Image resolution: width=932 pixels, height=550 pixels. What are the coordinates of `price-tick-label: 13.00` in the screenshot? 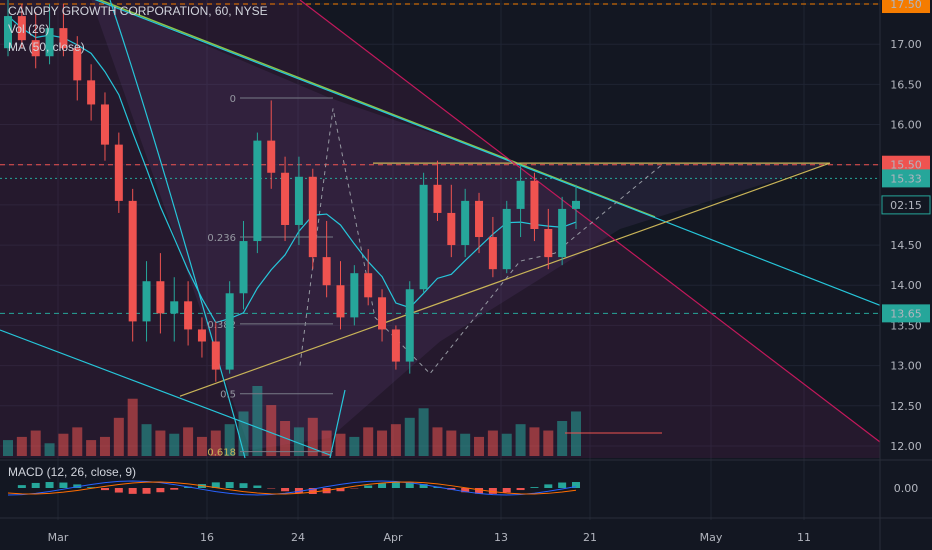 It's located at (906, 366).